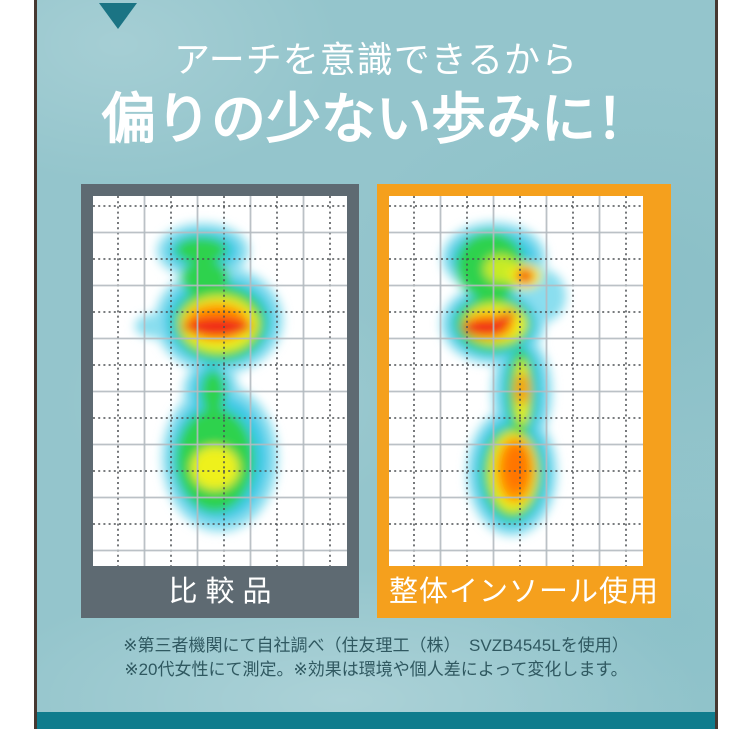 This screenshot has width=750, height=729. I want to click on panel-label-comparison: 比較品, so click(224, 592).